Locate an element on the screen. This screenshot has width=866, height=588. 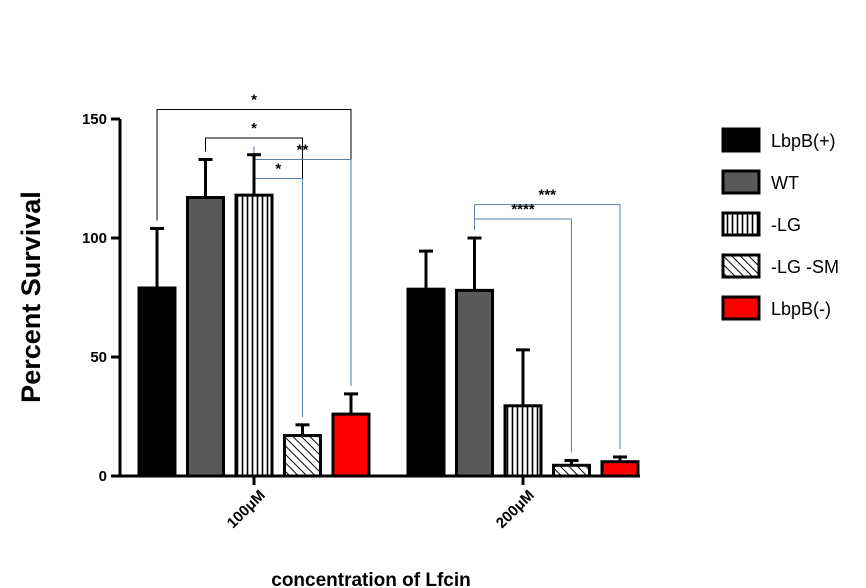
y-tick-label: 100 is located at coordinates (94, 238).